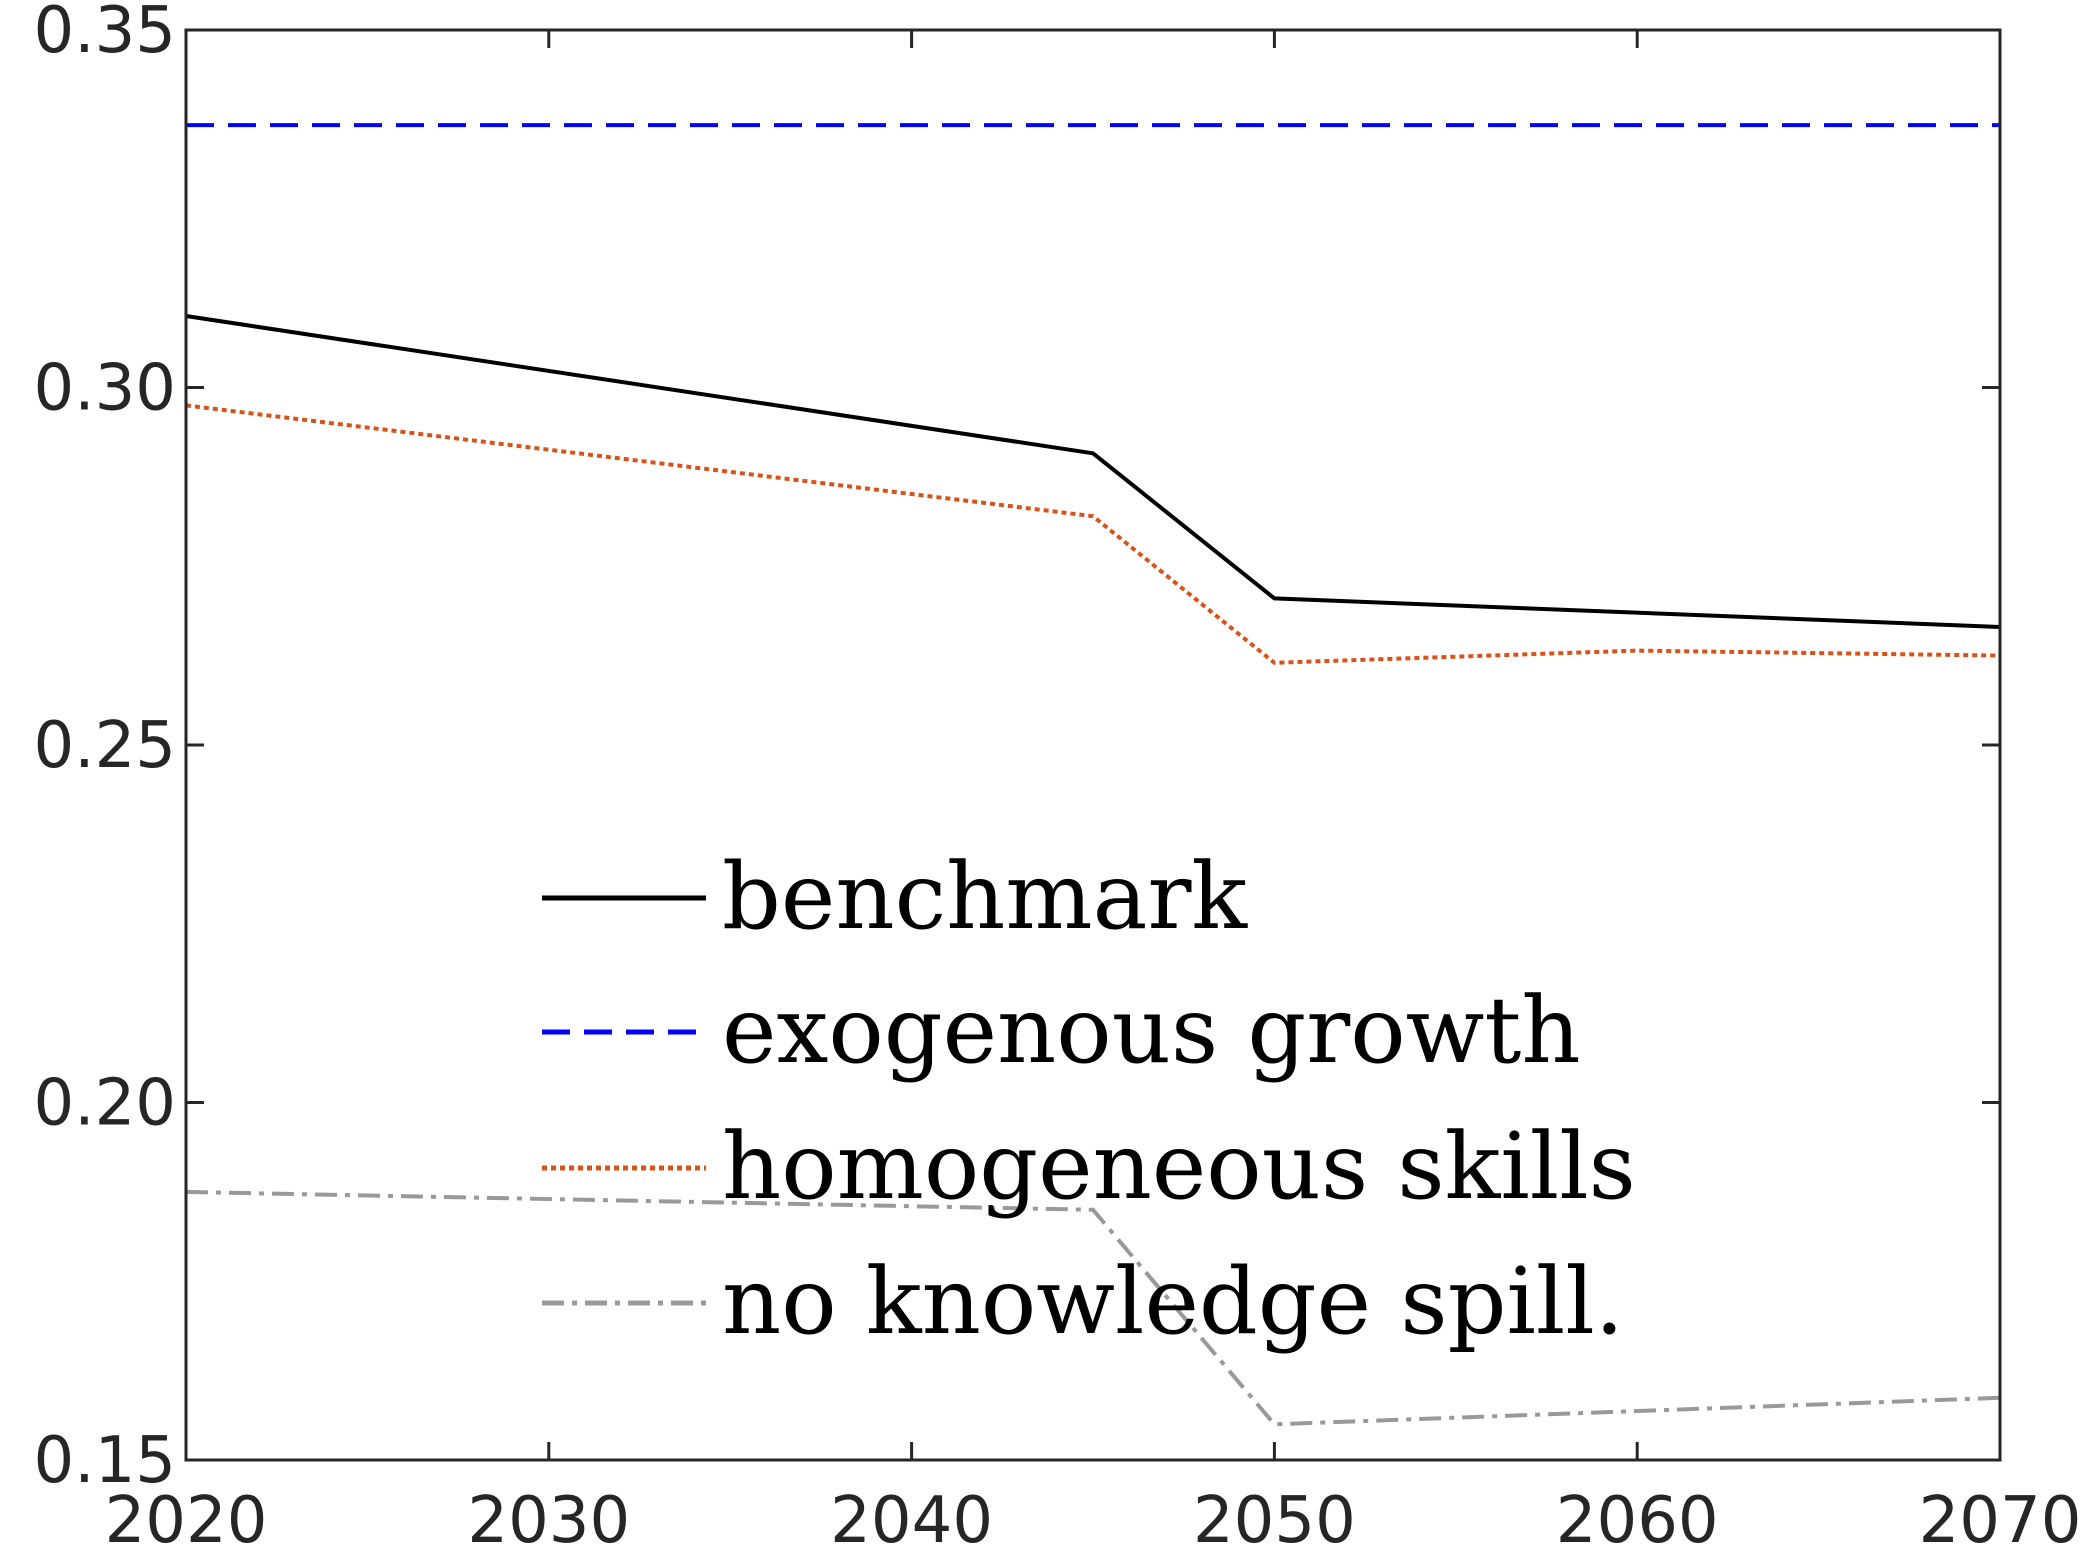 The image size is (2082, 1554). What do you see at coordinates (985, 896) in the screenshot?
I see `legend-label-benchmark: benchmark` at bounding box center [985, 896].